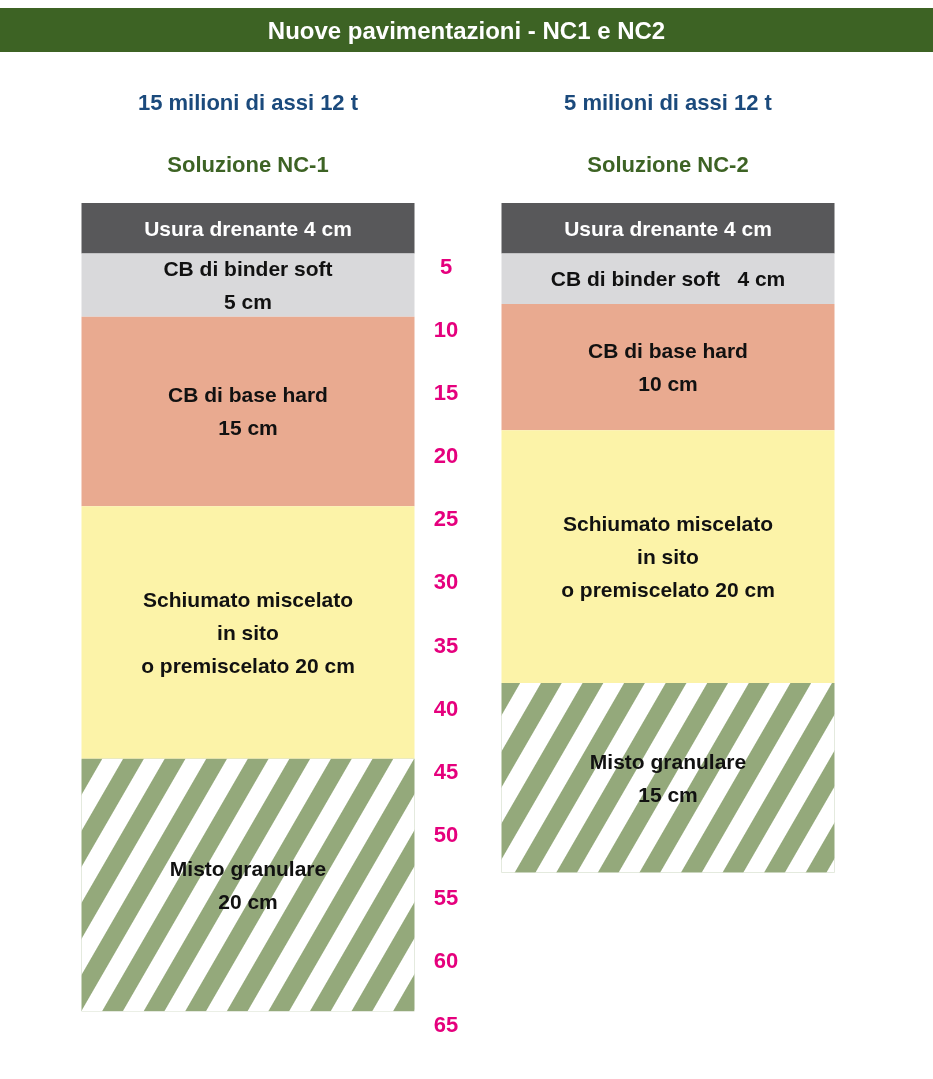  Describe the element at coordinates (446, 1024) in the screenshot. I see `y-tick-label: 65` at that location.